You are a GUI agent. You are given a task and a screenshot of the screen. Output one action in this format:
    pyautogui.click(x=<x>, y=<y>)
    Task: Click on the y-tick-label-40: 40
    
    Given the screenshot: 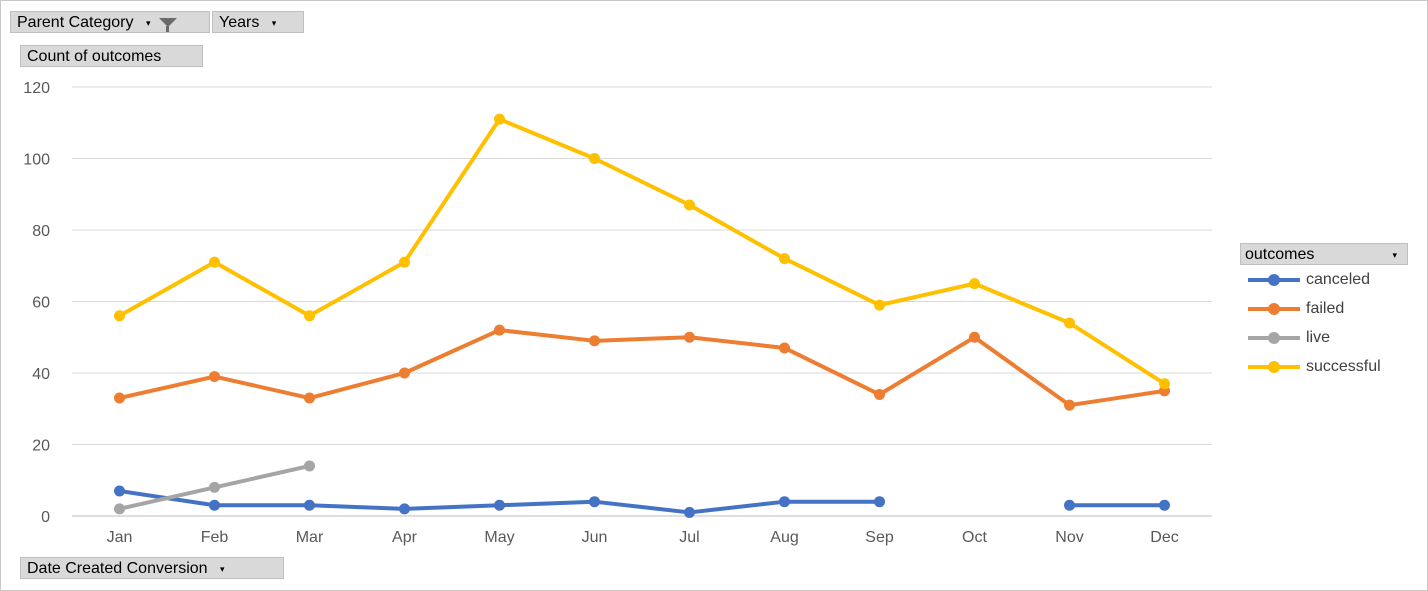 What is the action you would take?
    pyautogui.click(x=41, y=374)
    